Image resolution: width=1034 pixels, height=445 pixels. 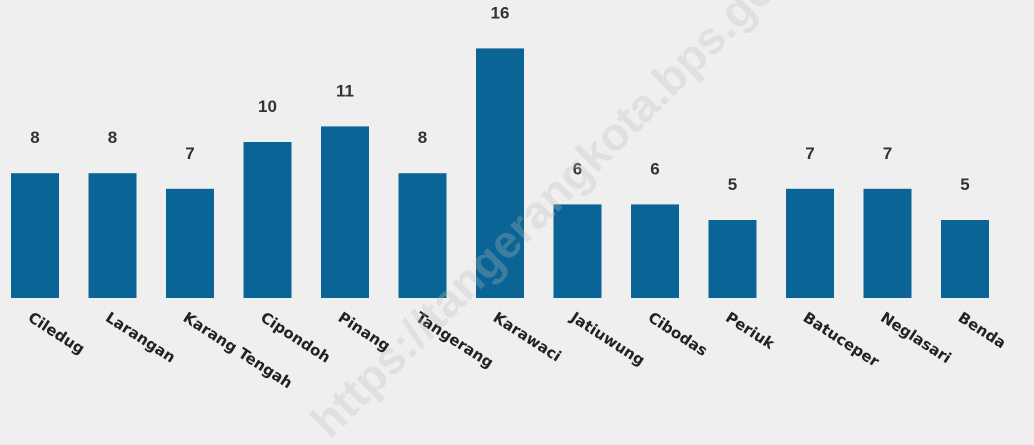 I want to click on bar-cibodas, so click(x=655, y=251).